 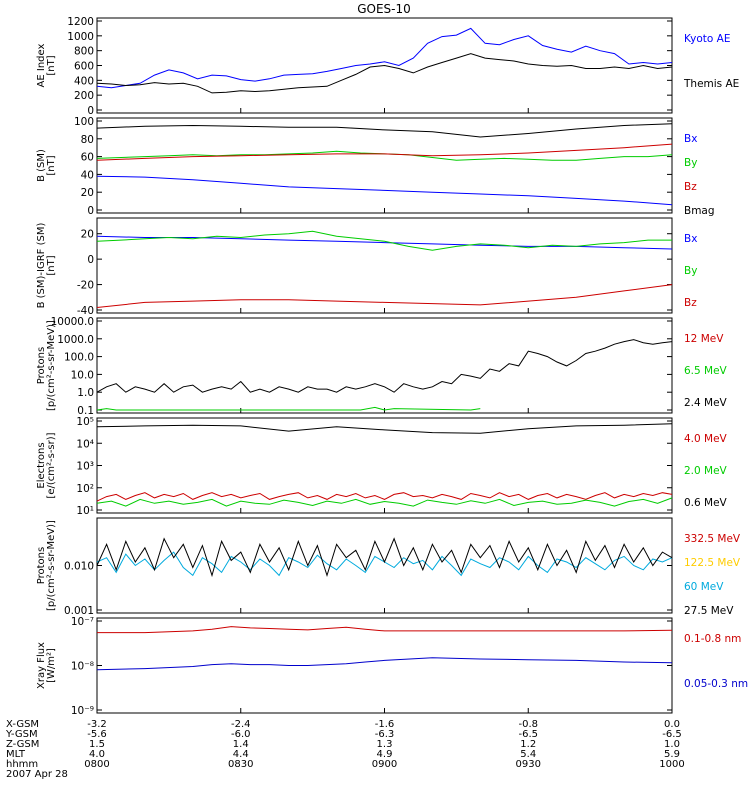 I want to click on x-axis-row-label: hhmm, so click(x=22, y=764).